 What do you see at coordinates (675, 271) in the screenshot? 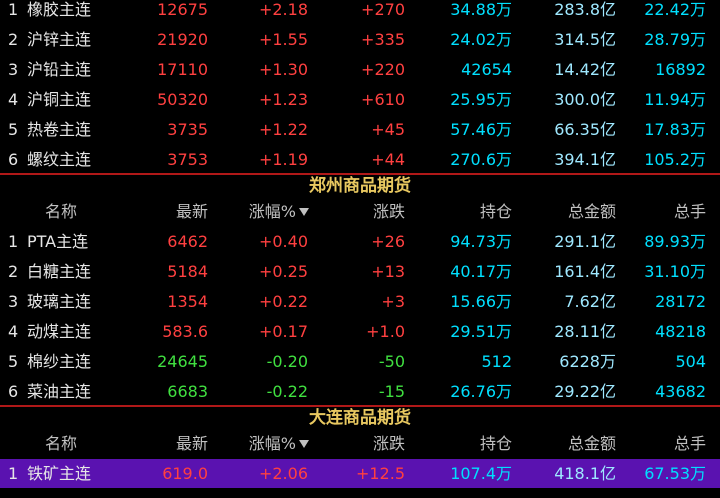
I see `quote-cell: 31.10万` at bounding box center [675, 271].